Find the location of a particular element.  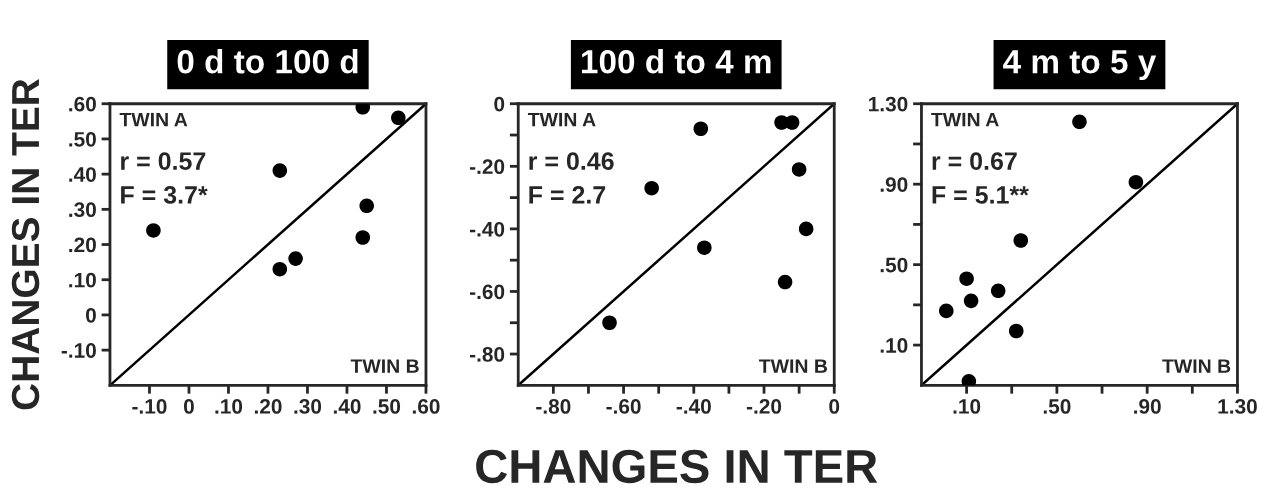

annotation: F = 2.7 is located at coordinates (567, 195).